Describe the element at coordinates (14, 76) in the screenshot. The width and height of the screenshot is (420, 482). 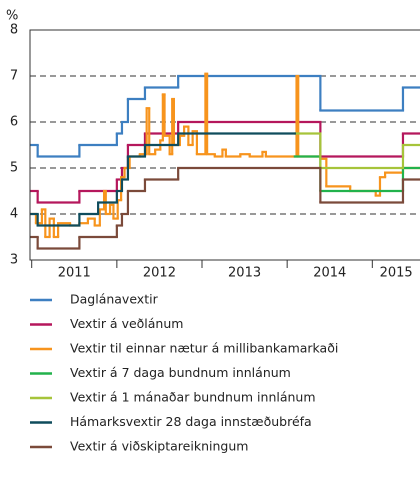
I see `y-tick-label: 7` at that location.